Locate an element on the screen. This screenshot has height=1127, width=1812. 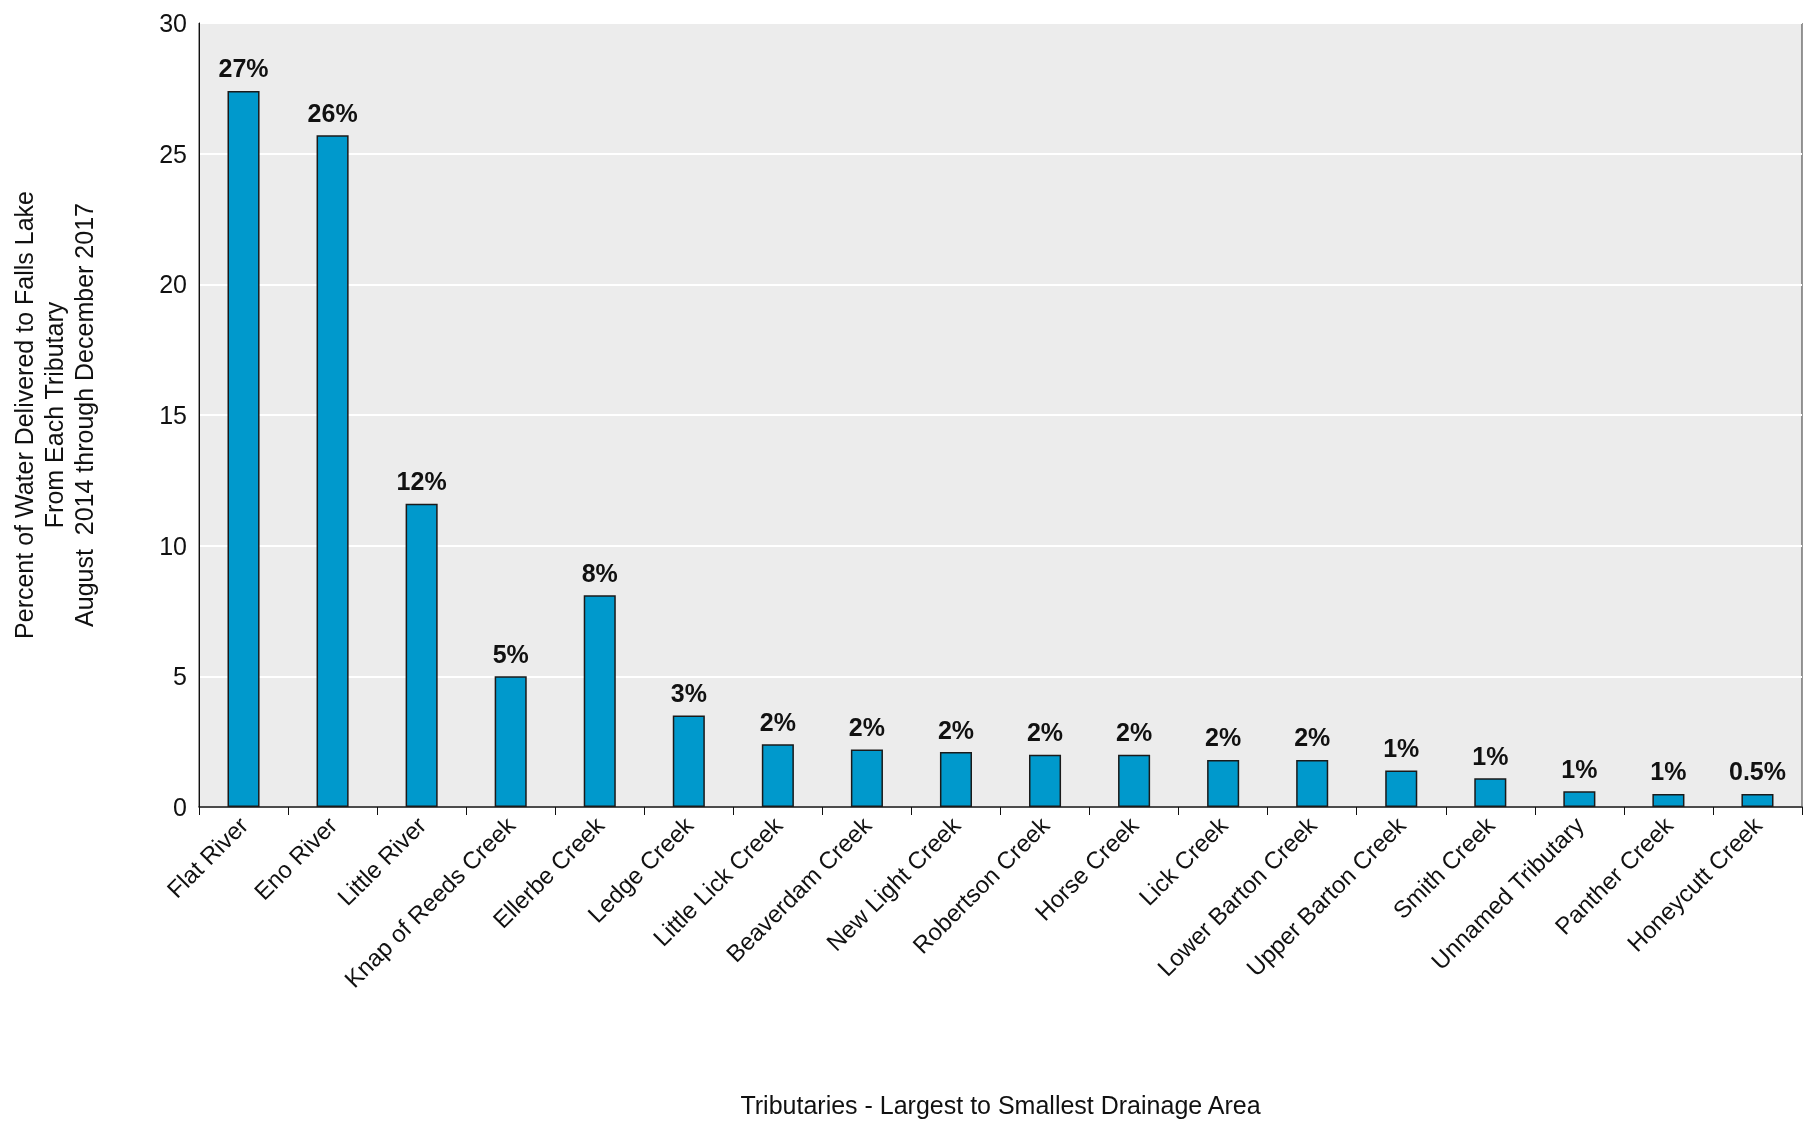
y-tick-label: 0 is located at coordinates (180, 807).